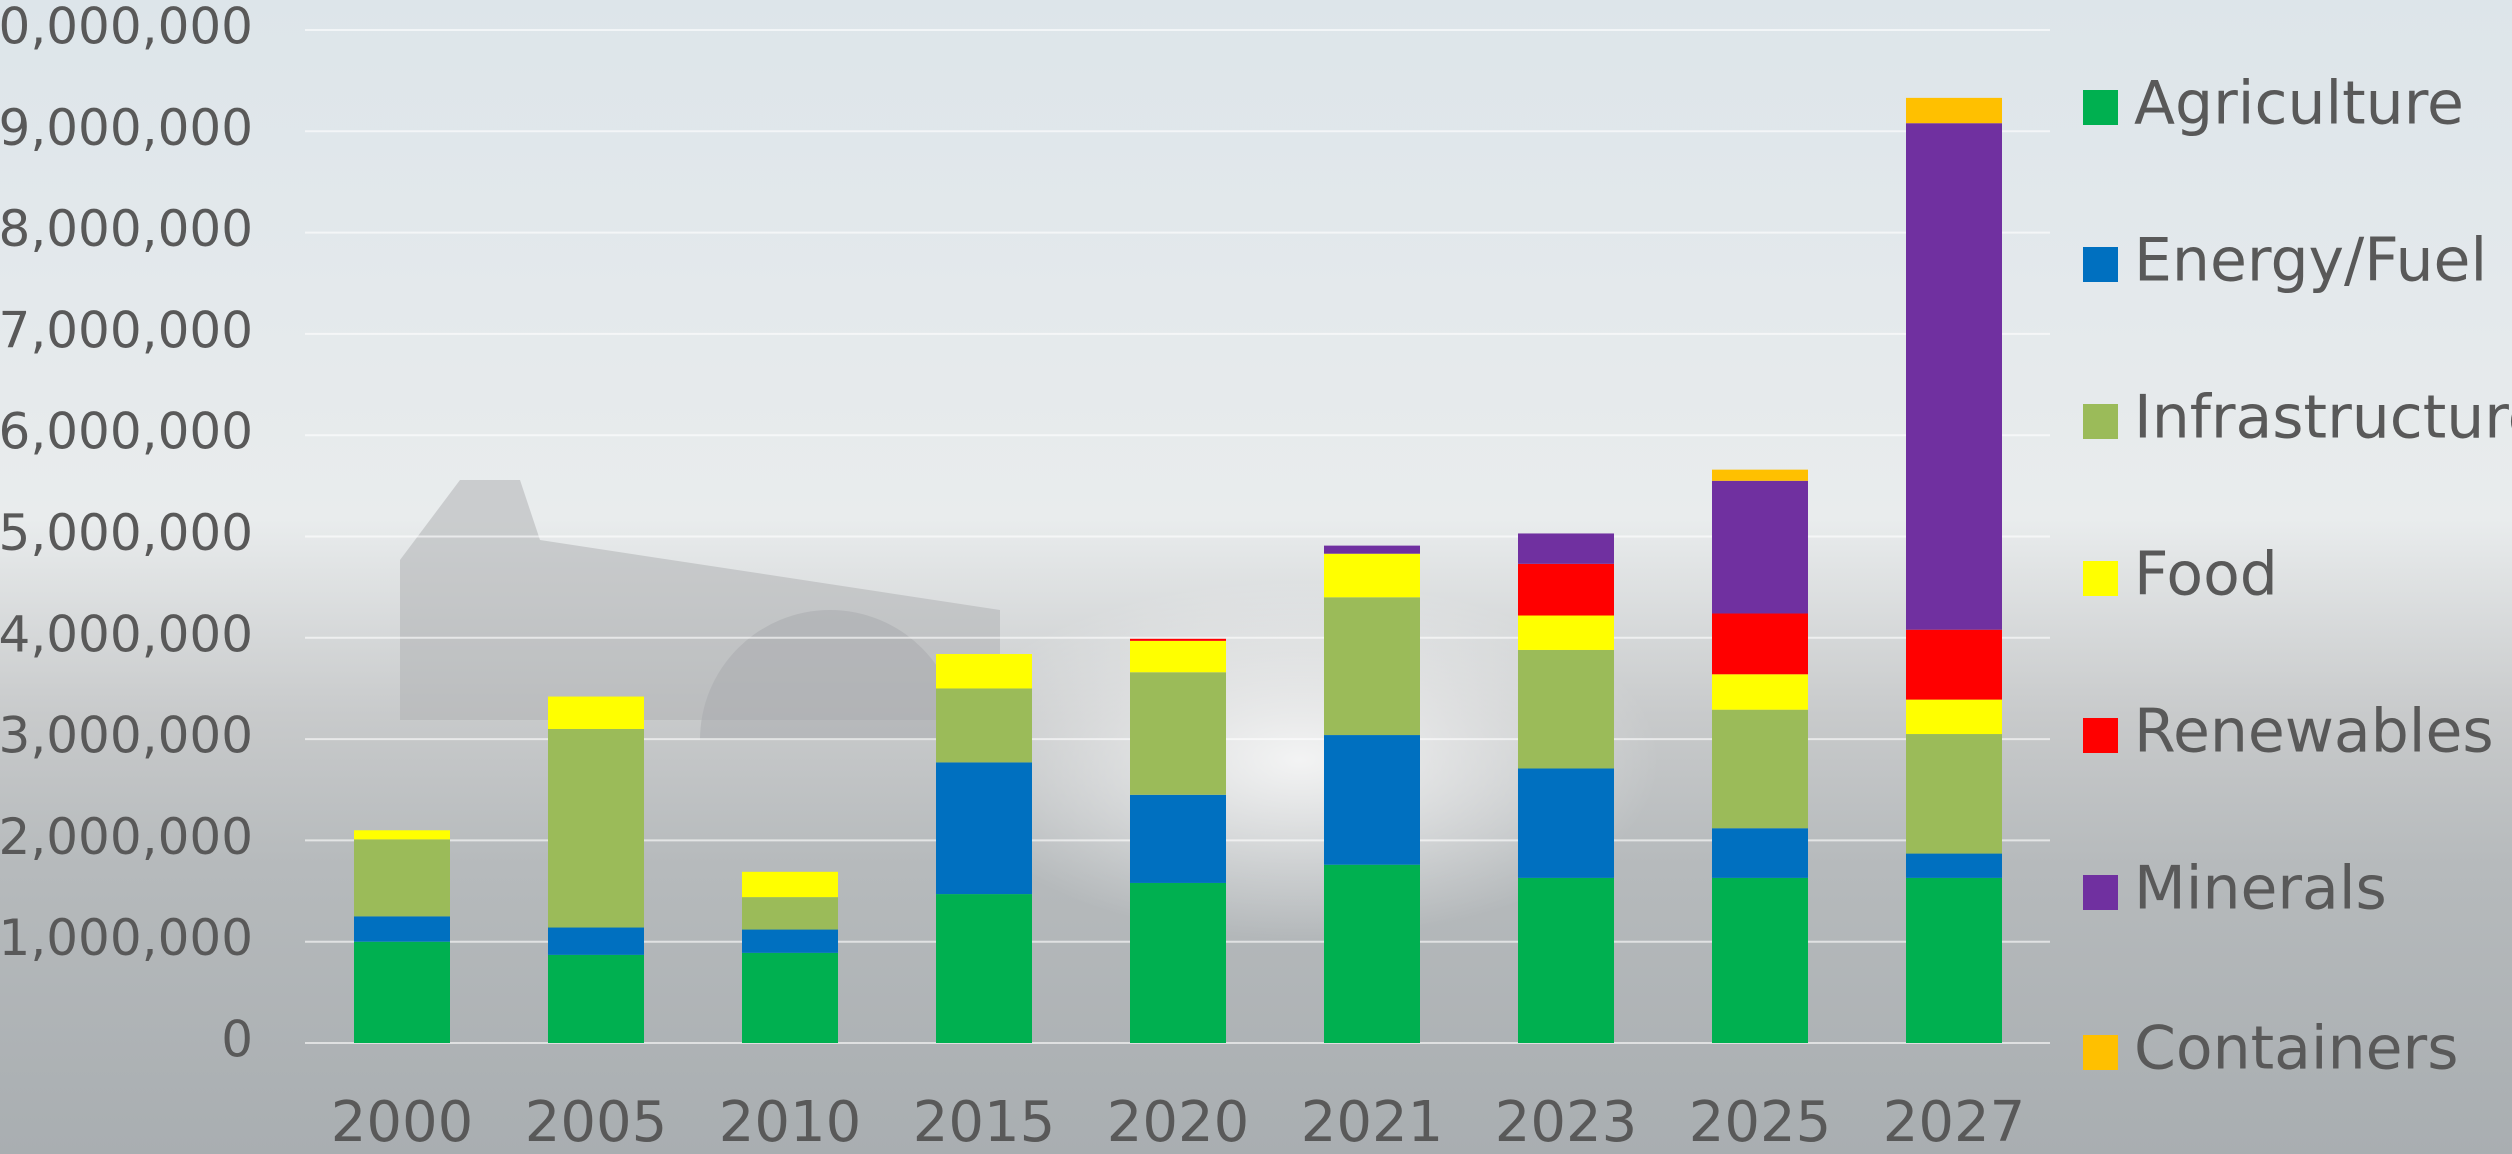 The width and height of the screenshot is (2512, 1154). Describe the element at coordinates (790, 1122) in the screenshot. I see `x-tick-label: 2010` at that location.